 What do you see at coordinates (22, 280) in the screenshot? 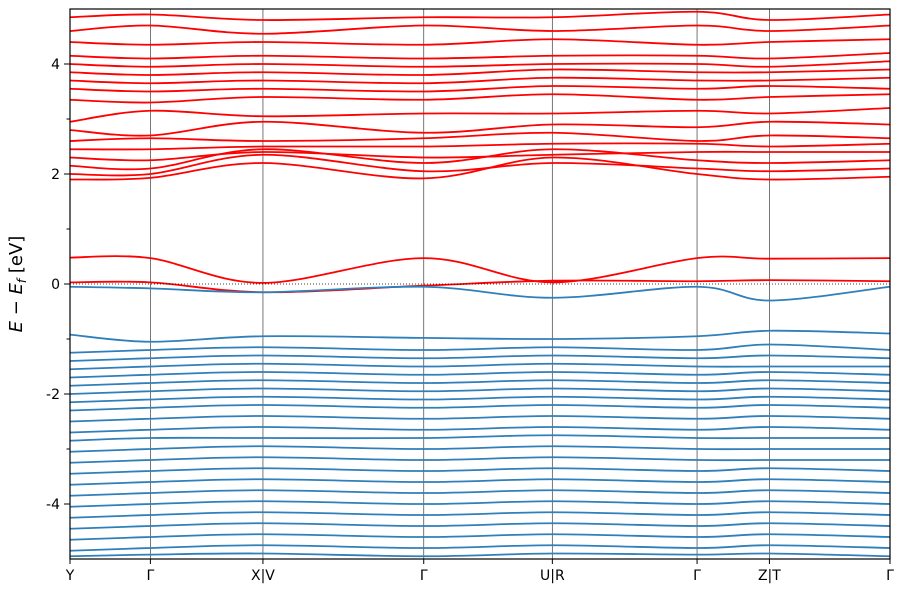
I see `y-axis-label-sub: f` at bounding box center [22, 280].